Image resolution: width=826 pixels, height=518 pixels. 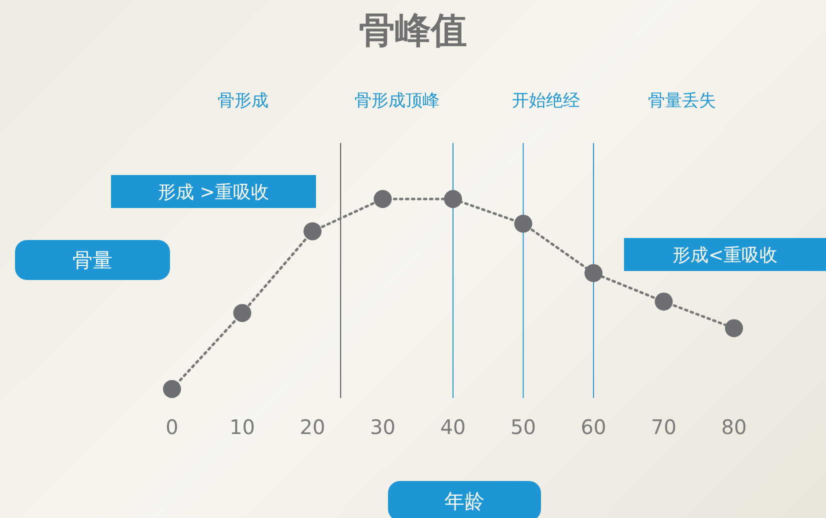 What do you see at coordinates (397, 101) in the screenshot?
I see `text: 骨形成顶峰` at bounding box center [397, 101].